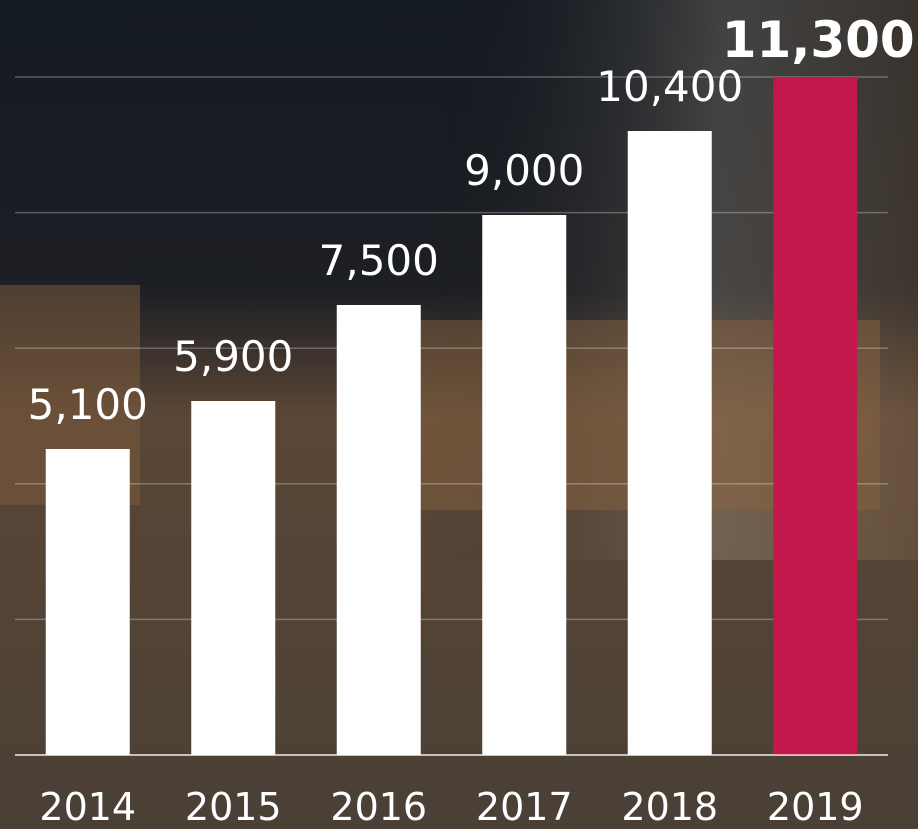 Image resolution: width=918 pixels, height=829 pixels. What do you see at coordinates (818, 40) in the screenshot?
I see `value-label: 11,300` at bounding box center [818, 40].